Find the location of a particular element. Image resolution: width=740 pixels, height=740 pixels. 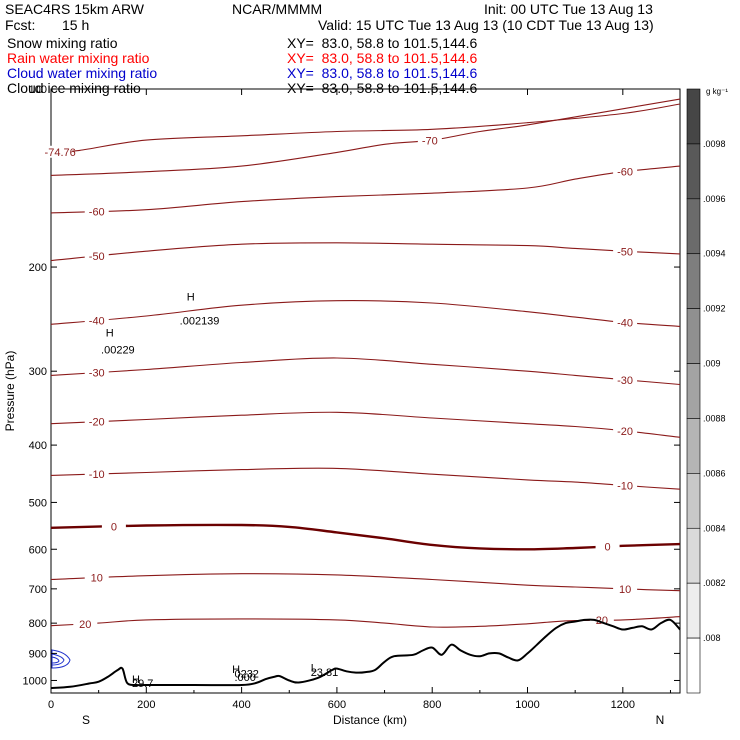

field-xy-cloud-ice: XY= 83.0, 58.8 to 101.5,144.6 is located at coordinates (382, 88).